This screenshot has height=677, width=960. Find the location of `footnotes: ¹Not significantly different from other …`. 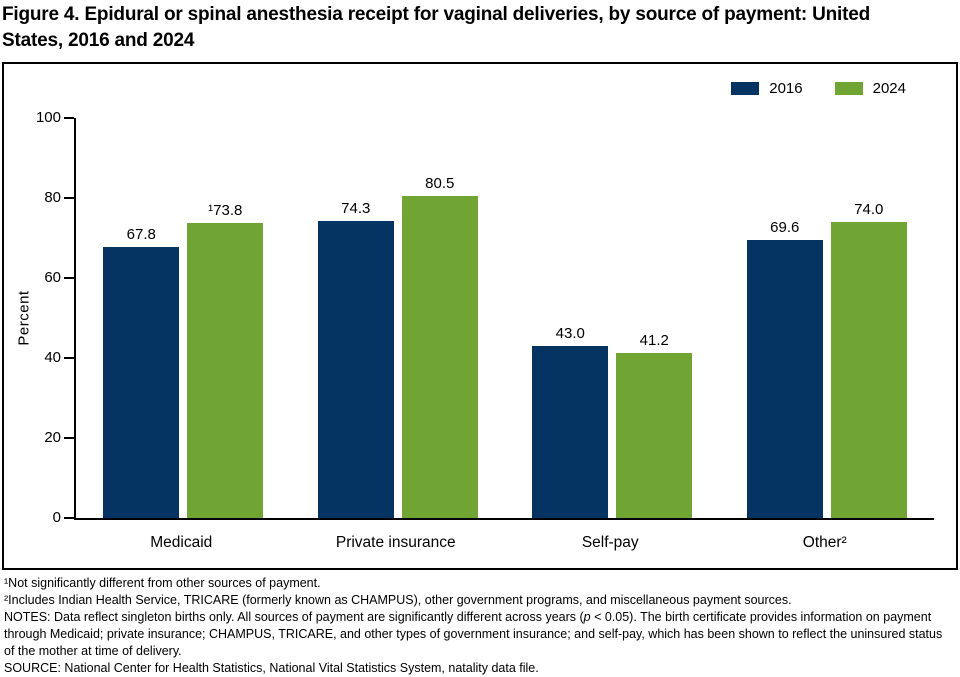

footnotes: ¹Not significantly different from other … is located at coordinates (479, 626).